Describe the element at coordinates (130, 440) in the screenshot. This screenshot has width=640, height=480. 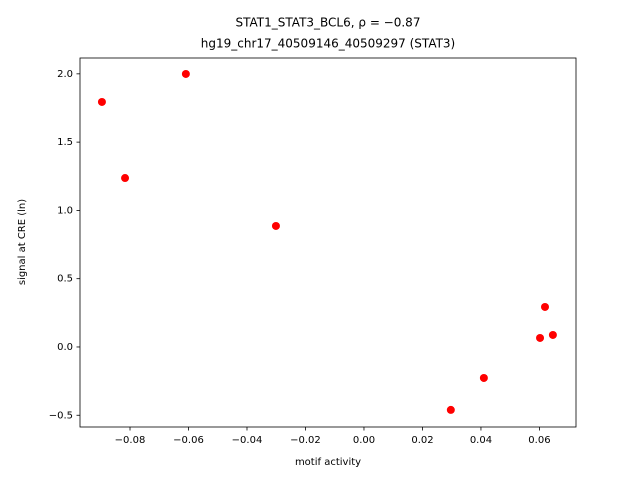
I see `x-tick-label: −0.08` at that location.